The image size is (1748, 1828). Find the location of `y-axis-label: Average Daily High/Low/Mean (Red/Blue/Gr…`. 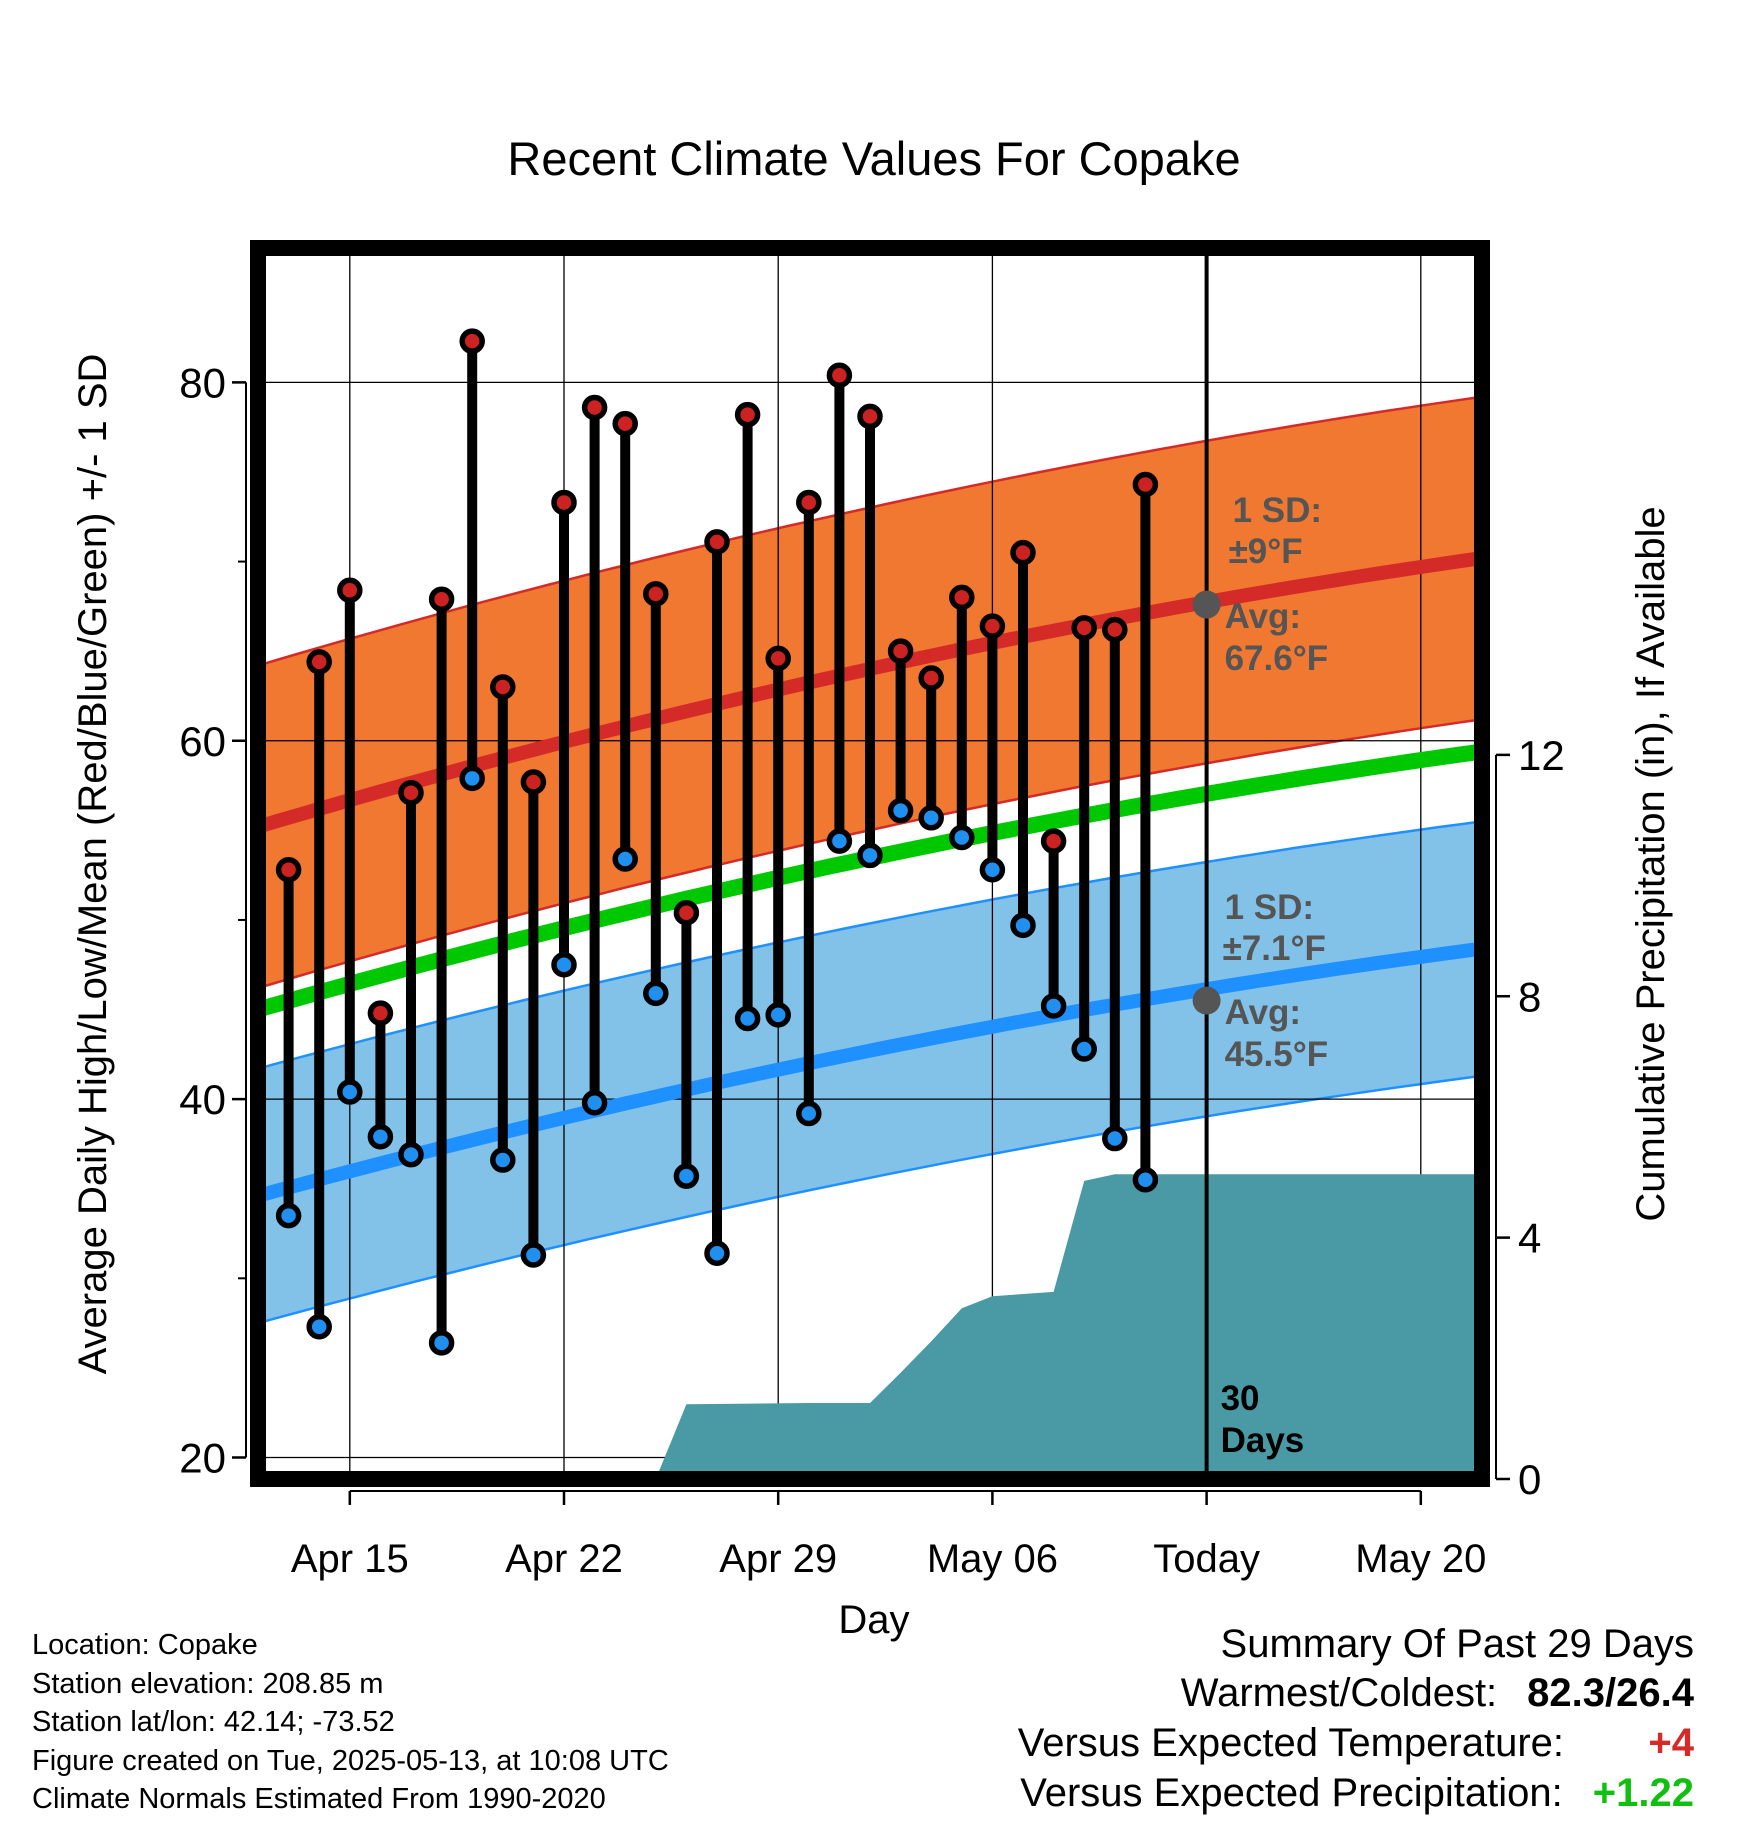

y-axis-label: Average Daily High/Low/Mean (Red/Blue/Gr… is located at coordinates (93, 864).